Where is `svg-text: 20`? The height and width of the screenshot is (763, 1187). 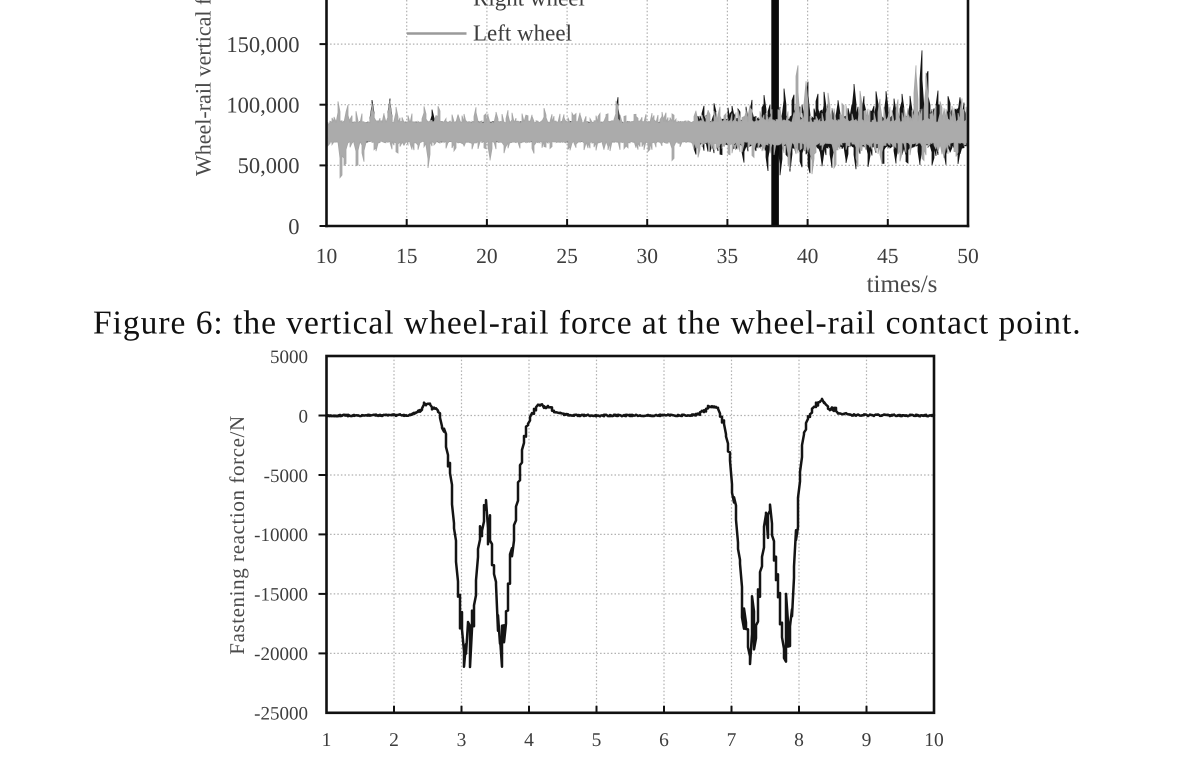 svg-text: 20 is located at coordinates (487, 256).